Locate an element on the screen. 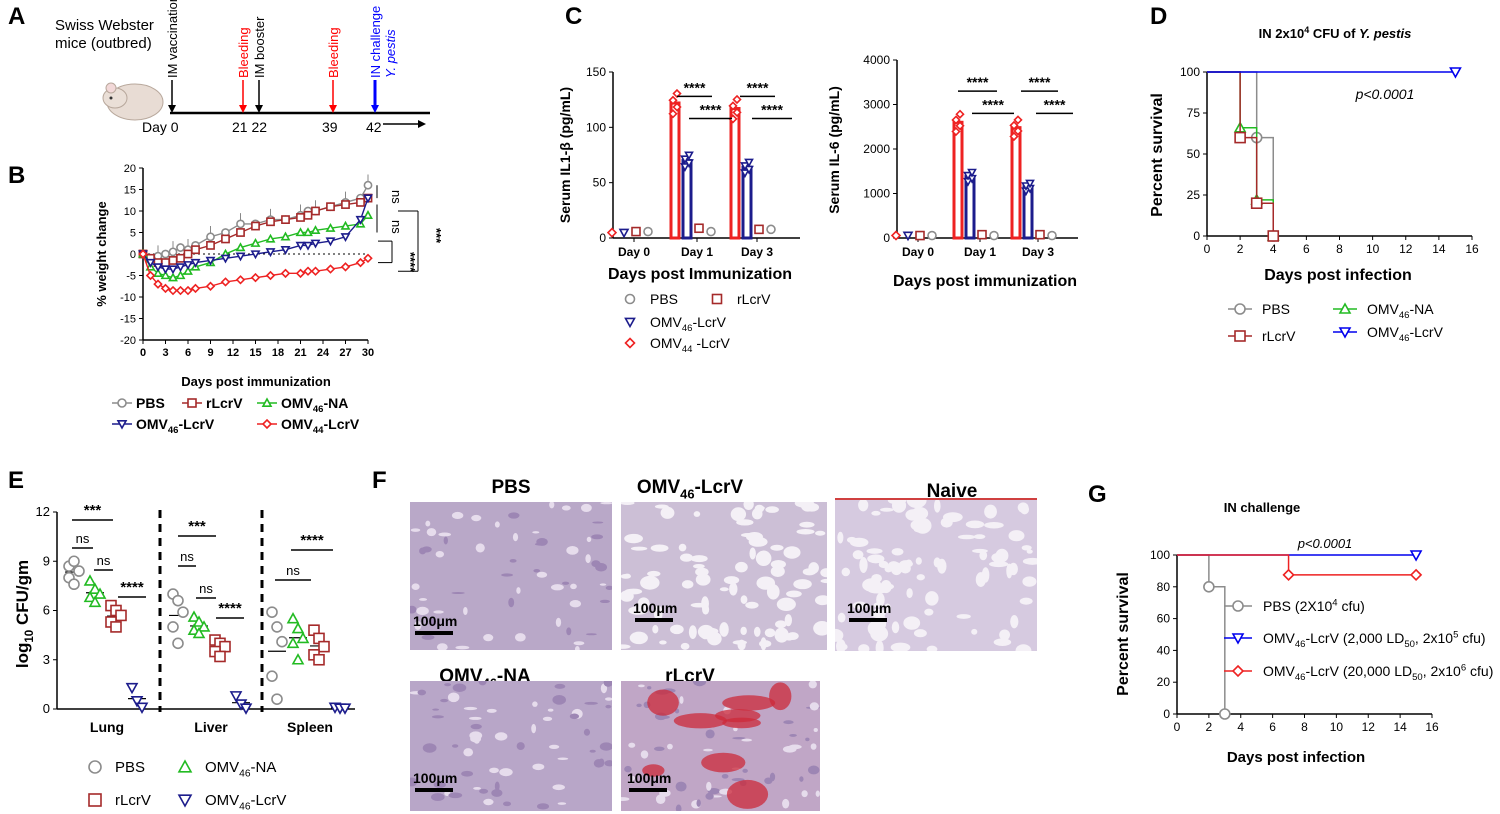  x-tick-label: Lung is located at coordinates (107, 727).